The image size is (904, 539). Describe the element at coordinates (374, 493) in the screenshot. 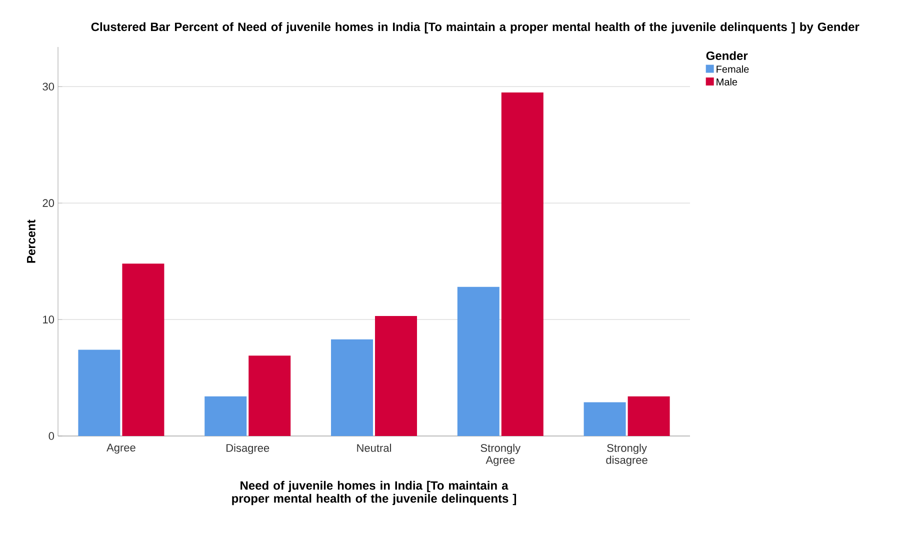

I see `x-axis-title: Need of juvenile homes in India [To maintain a proper mental health of the juvenile delinquents ]` at that location.